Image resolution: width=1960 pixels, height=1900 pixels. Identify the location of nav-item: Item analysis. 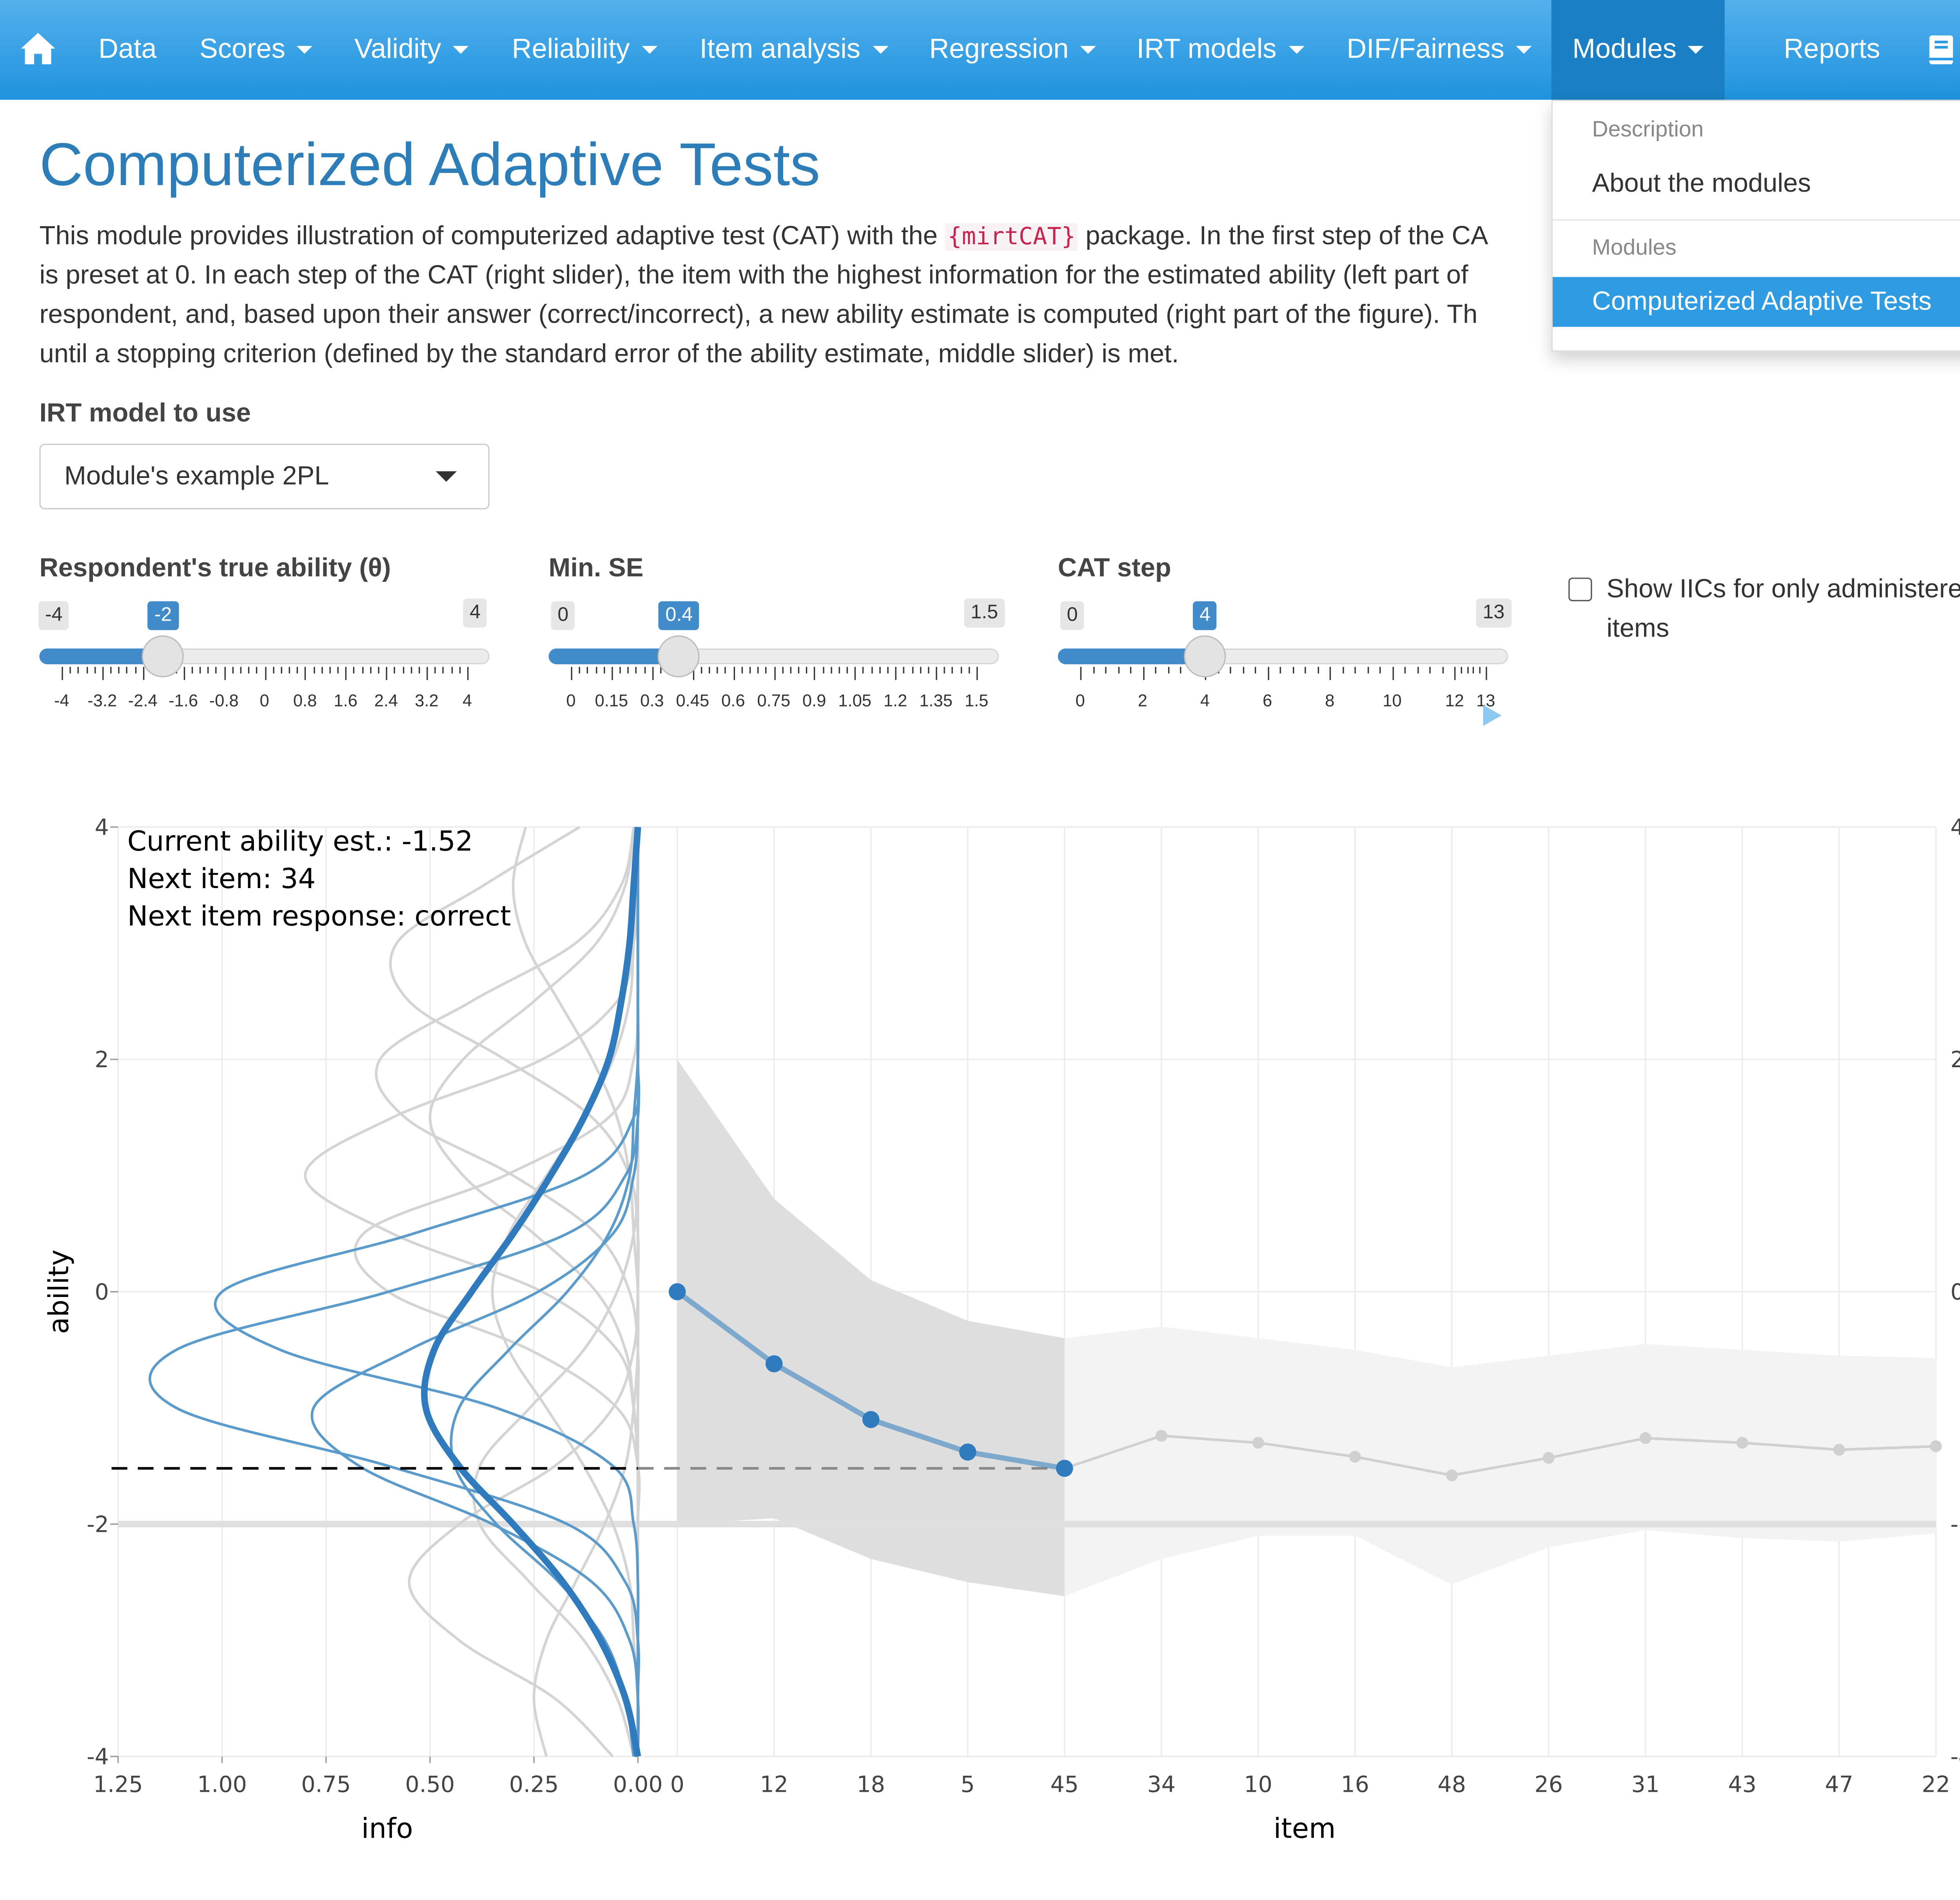
(794, 50).